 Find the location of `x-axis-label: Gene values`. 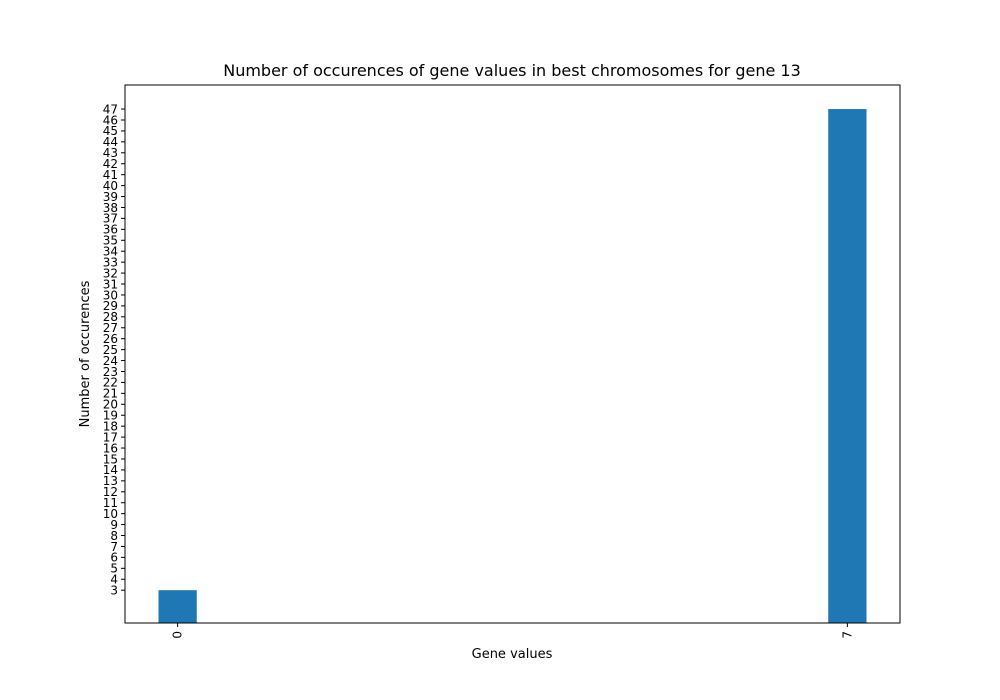

x-axis-label: Gene values is located at coordinates (512, 654).